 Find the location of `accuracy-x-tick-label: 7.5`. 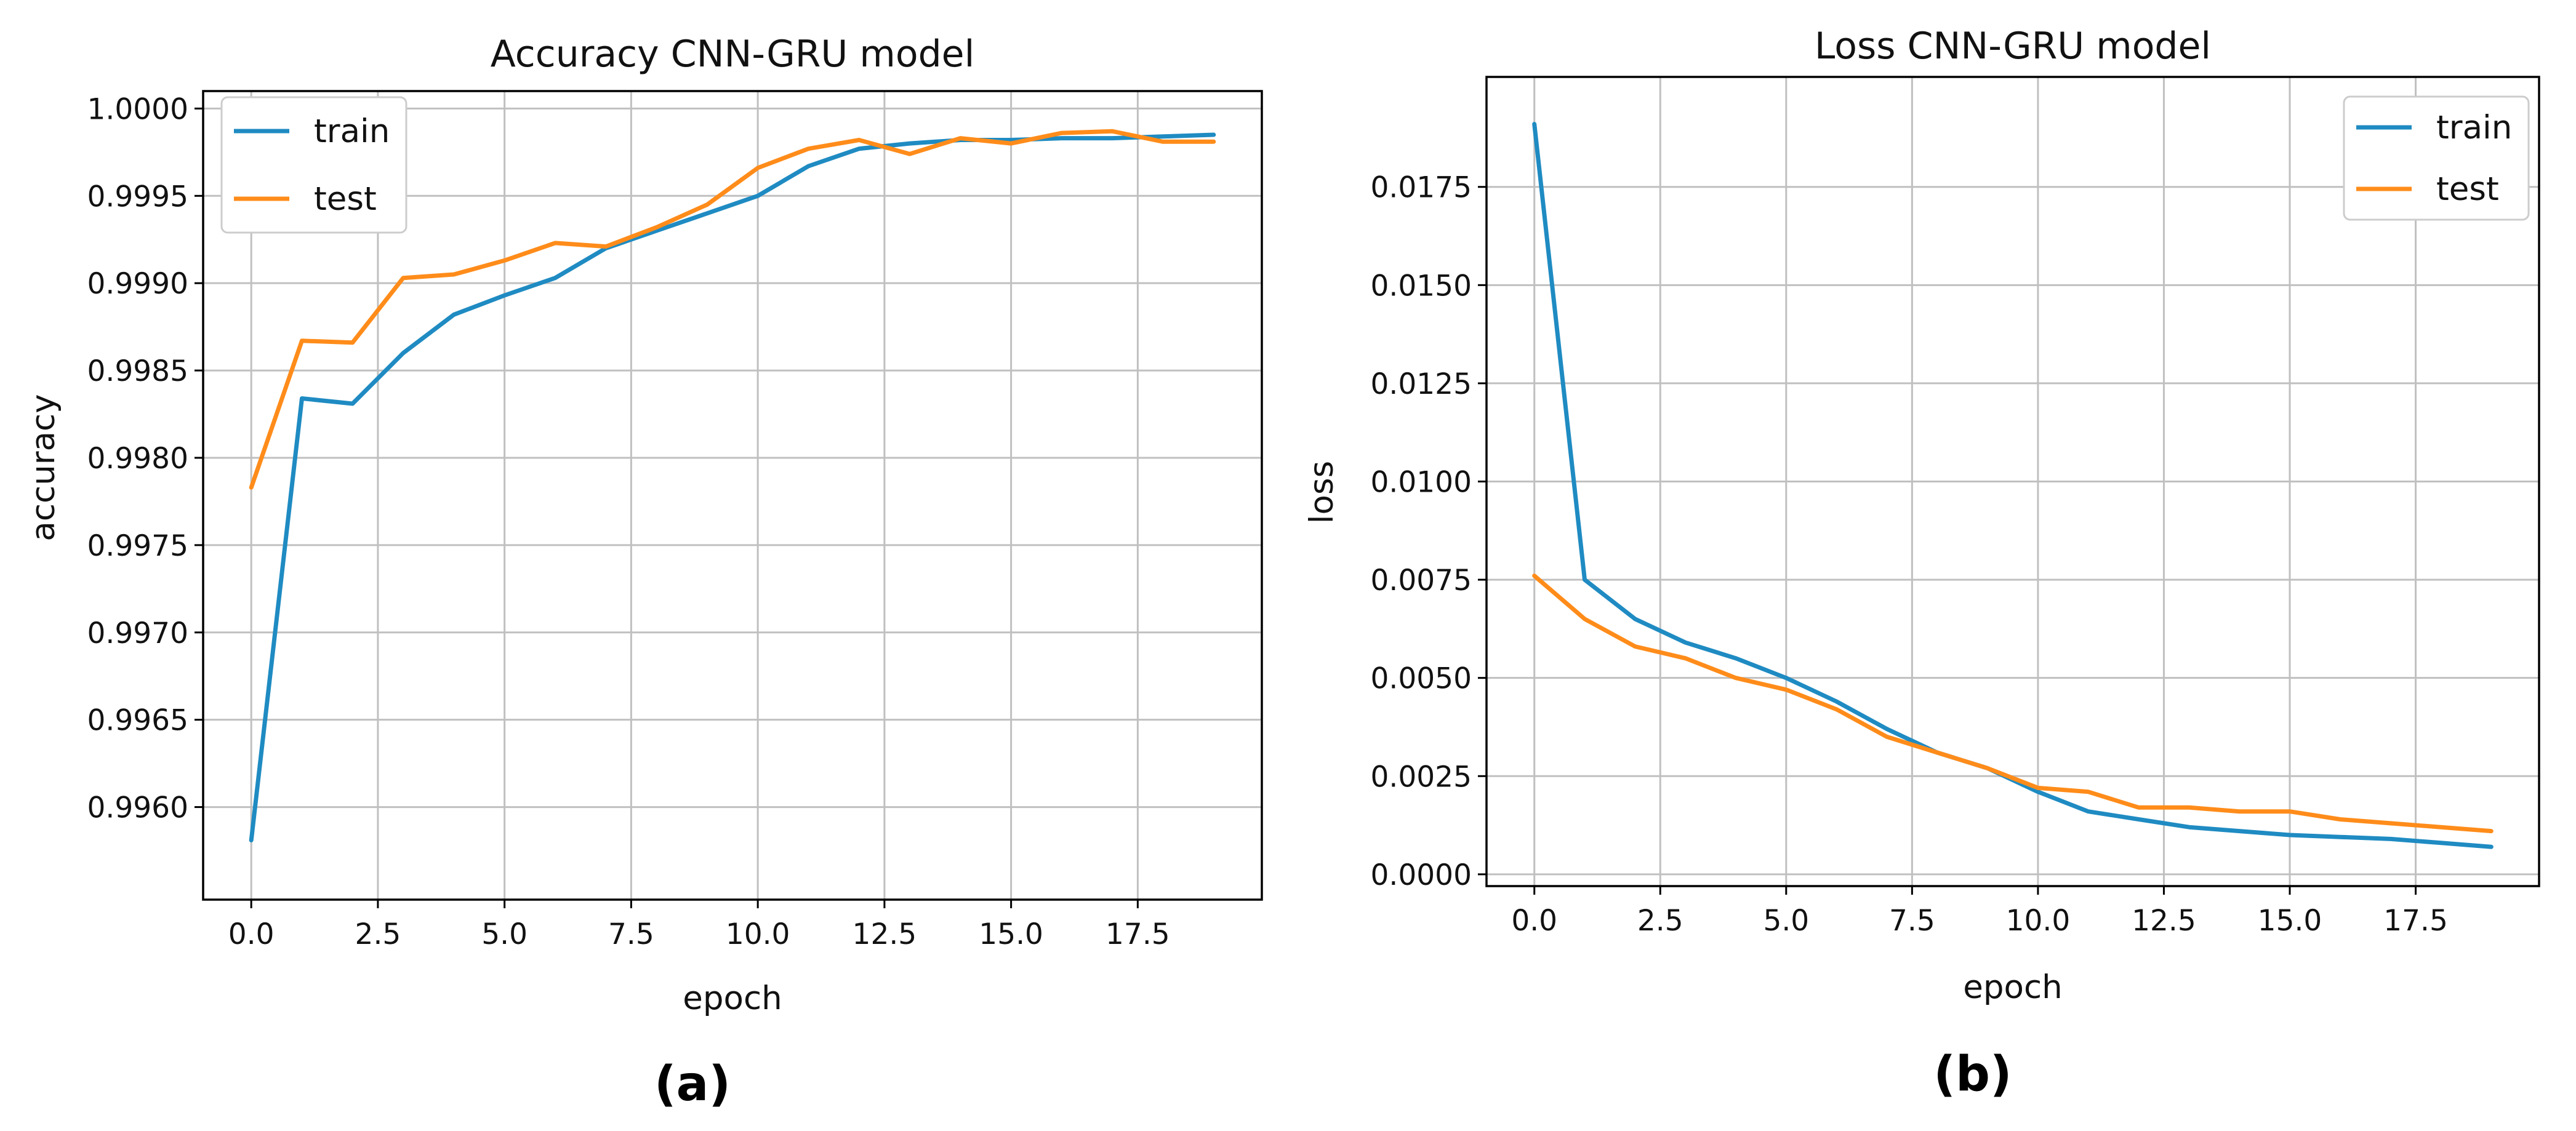

accuracy-x-tick-label: 7.5 is located at coordinates (631, 934).